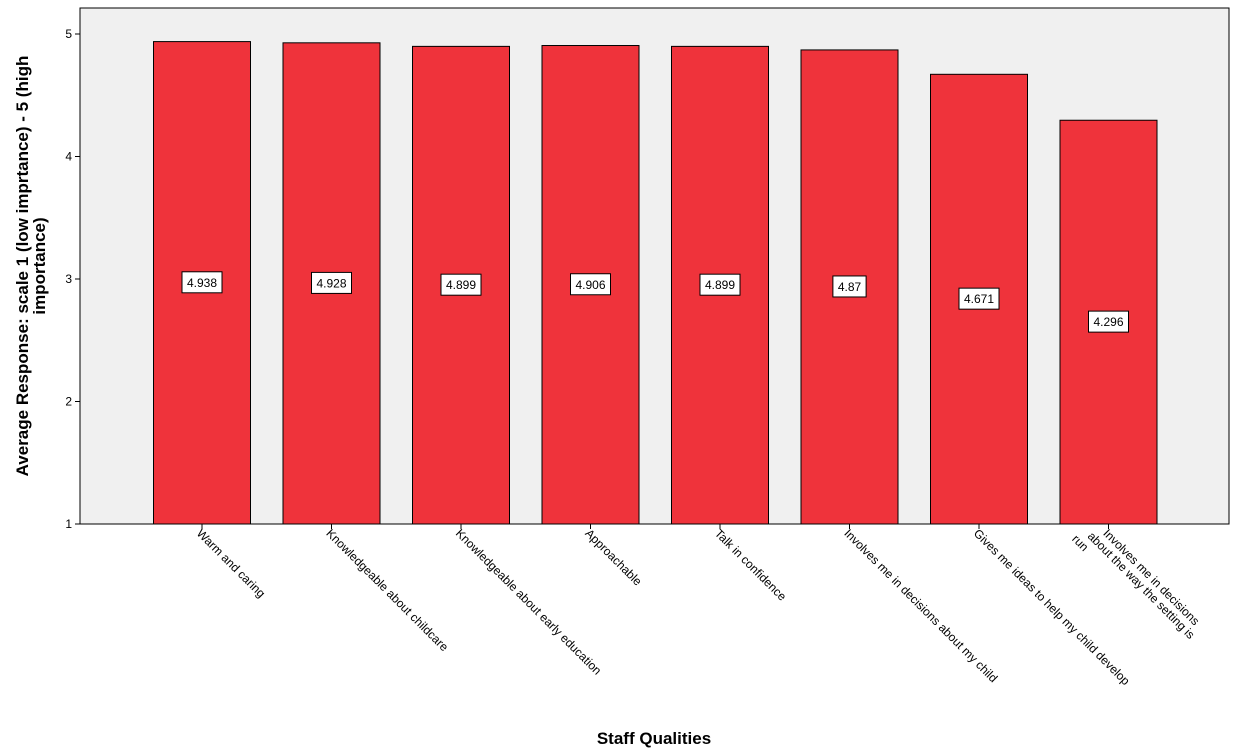 This screenshot has width=1237, height=751. What do you see at coordinates (68, 34) in the screenshot?
I see `y-tick-label: 5` at bounding box center [68, 34].